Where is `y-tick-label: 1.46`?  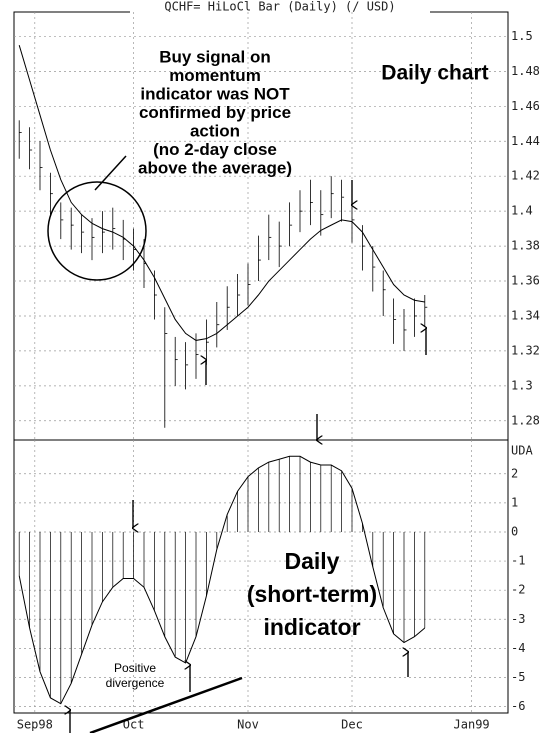
y-tick-label: 1.46 is located at coordinates (525, 106).